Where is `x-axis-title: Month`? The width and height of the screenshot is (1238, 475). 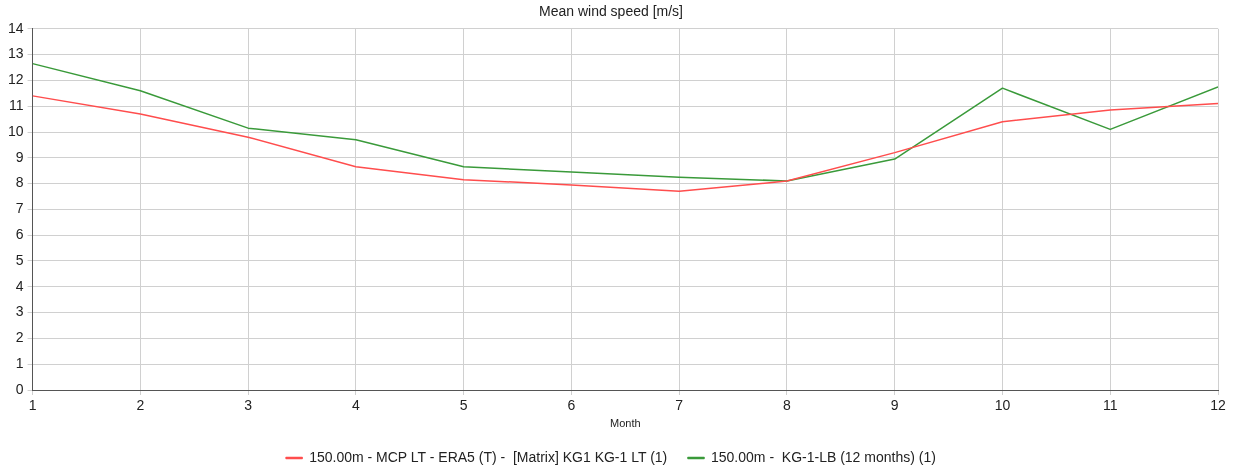
x-axis-title: Month is located at coordinates (625, 423).